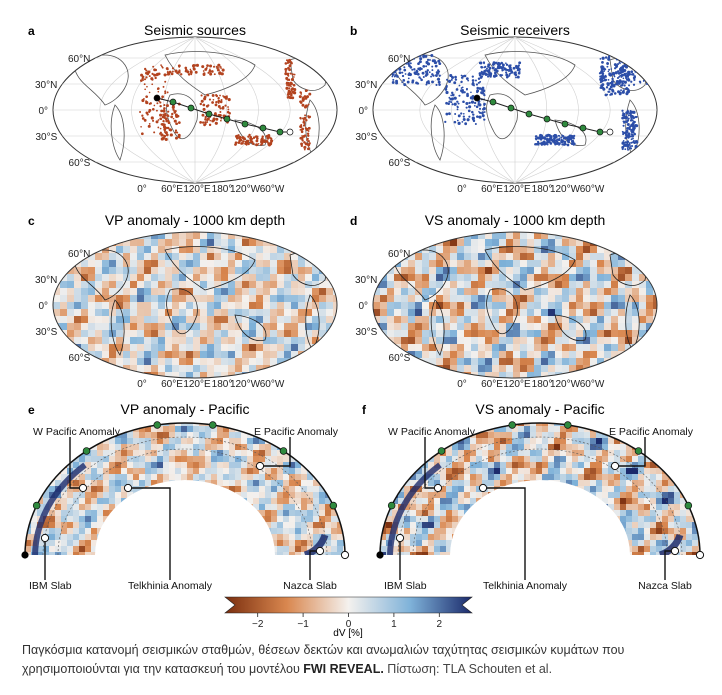 The width and height of the screenshot is (722, 695). Describe the element at coordinates (353, 31) in the screenshot. I see `panel-letter: b` at that location.